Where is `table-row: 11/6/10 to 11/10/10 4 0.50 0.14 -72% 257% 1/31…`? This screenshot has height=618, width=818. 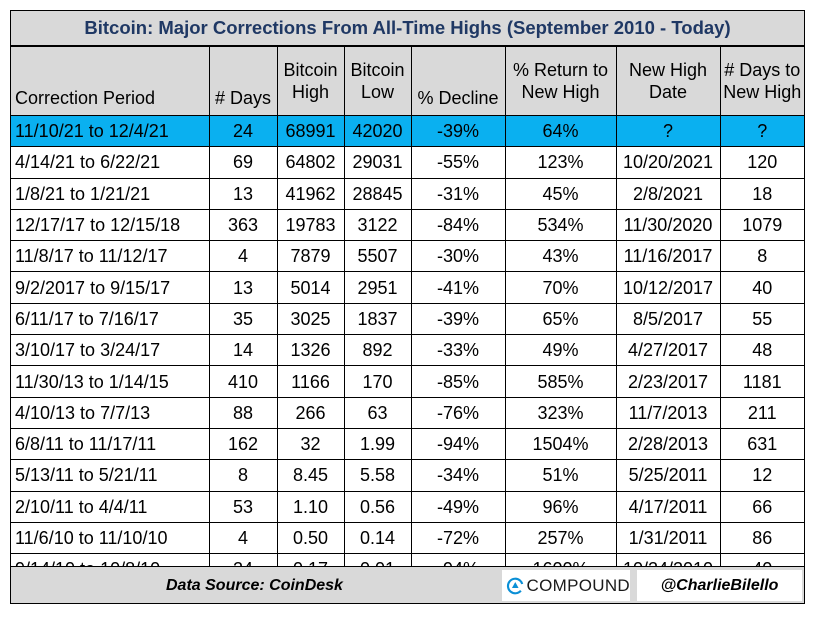
table-row: 11/6/10 to 11/10/10 4 0.50 0.14 -72% 257% 1/31… is located at coordinates (407, 538).